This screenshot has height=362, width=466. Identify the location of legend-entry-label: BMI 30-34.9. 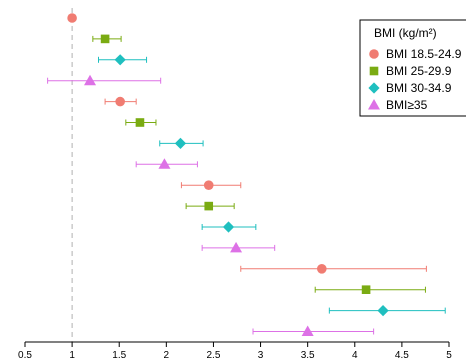
(419, 88).